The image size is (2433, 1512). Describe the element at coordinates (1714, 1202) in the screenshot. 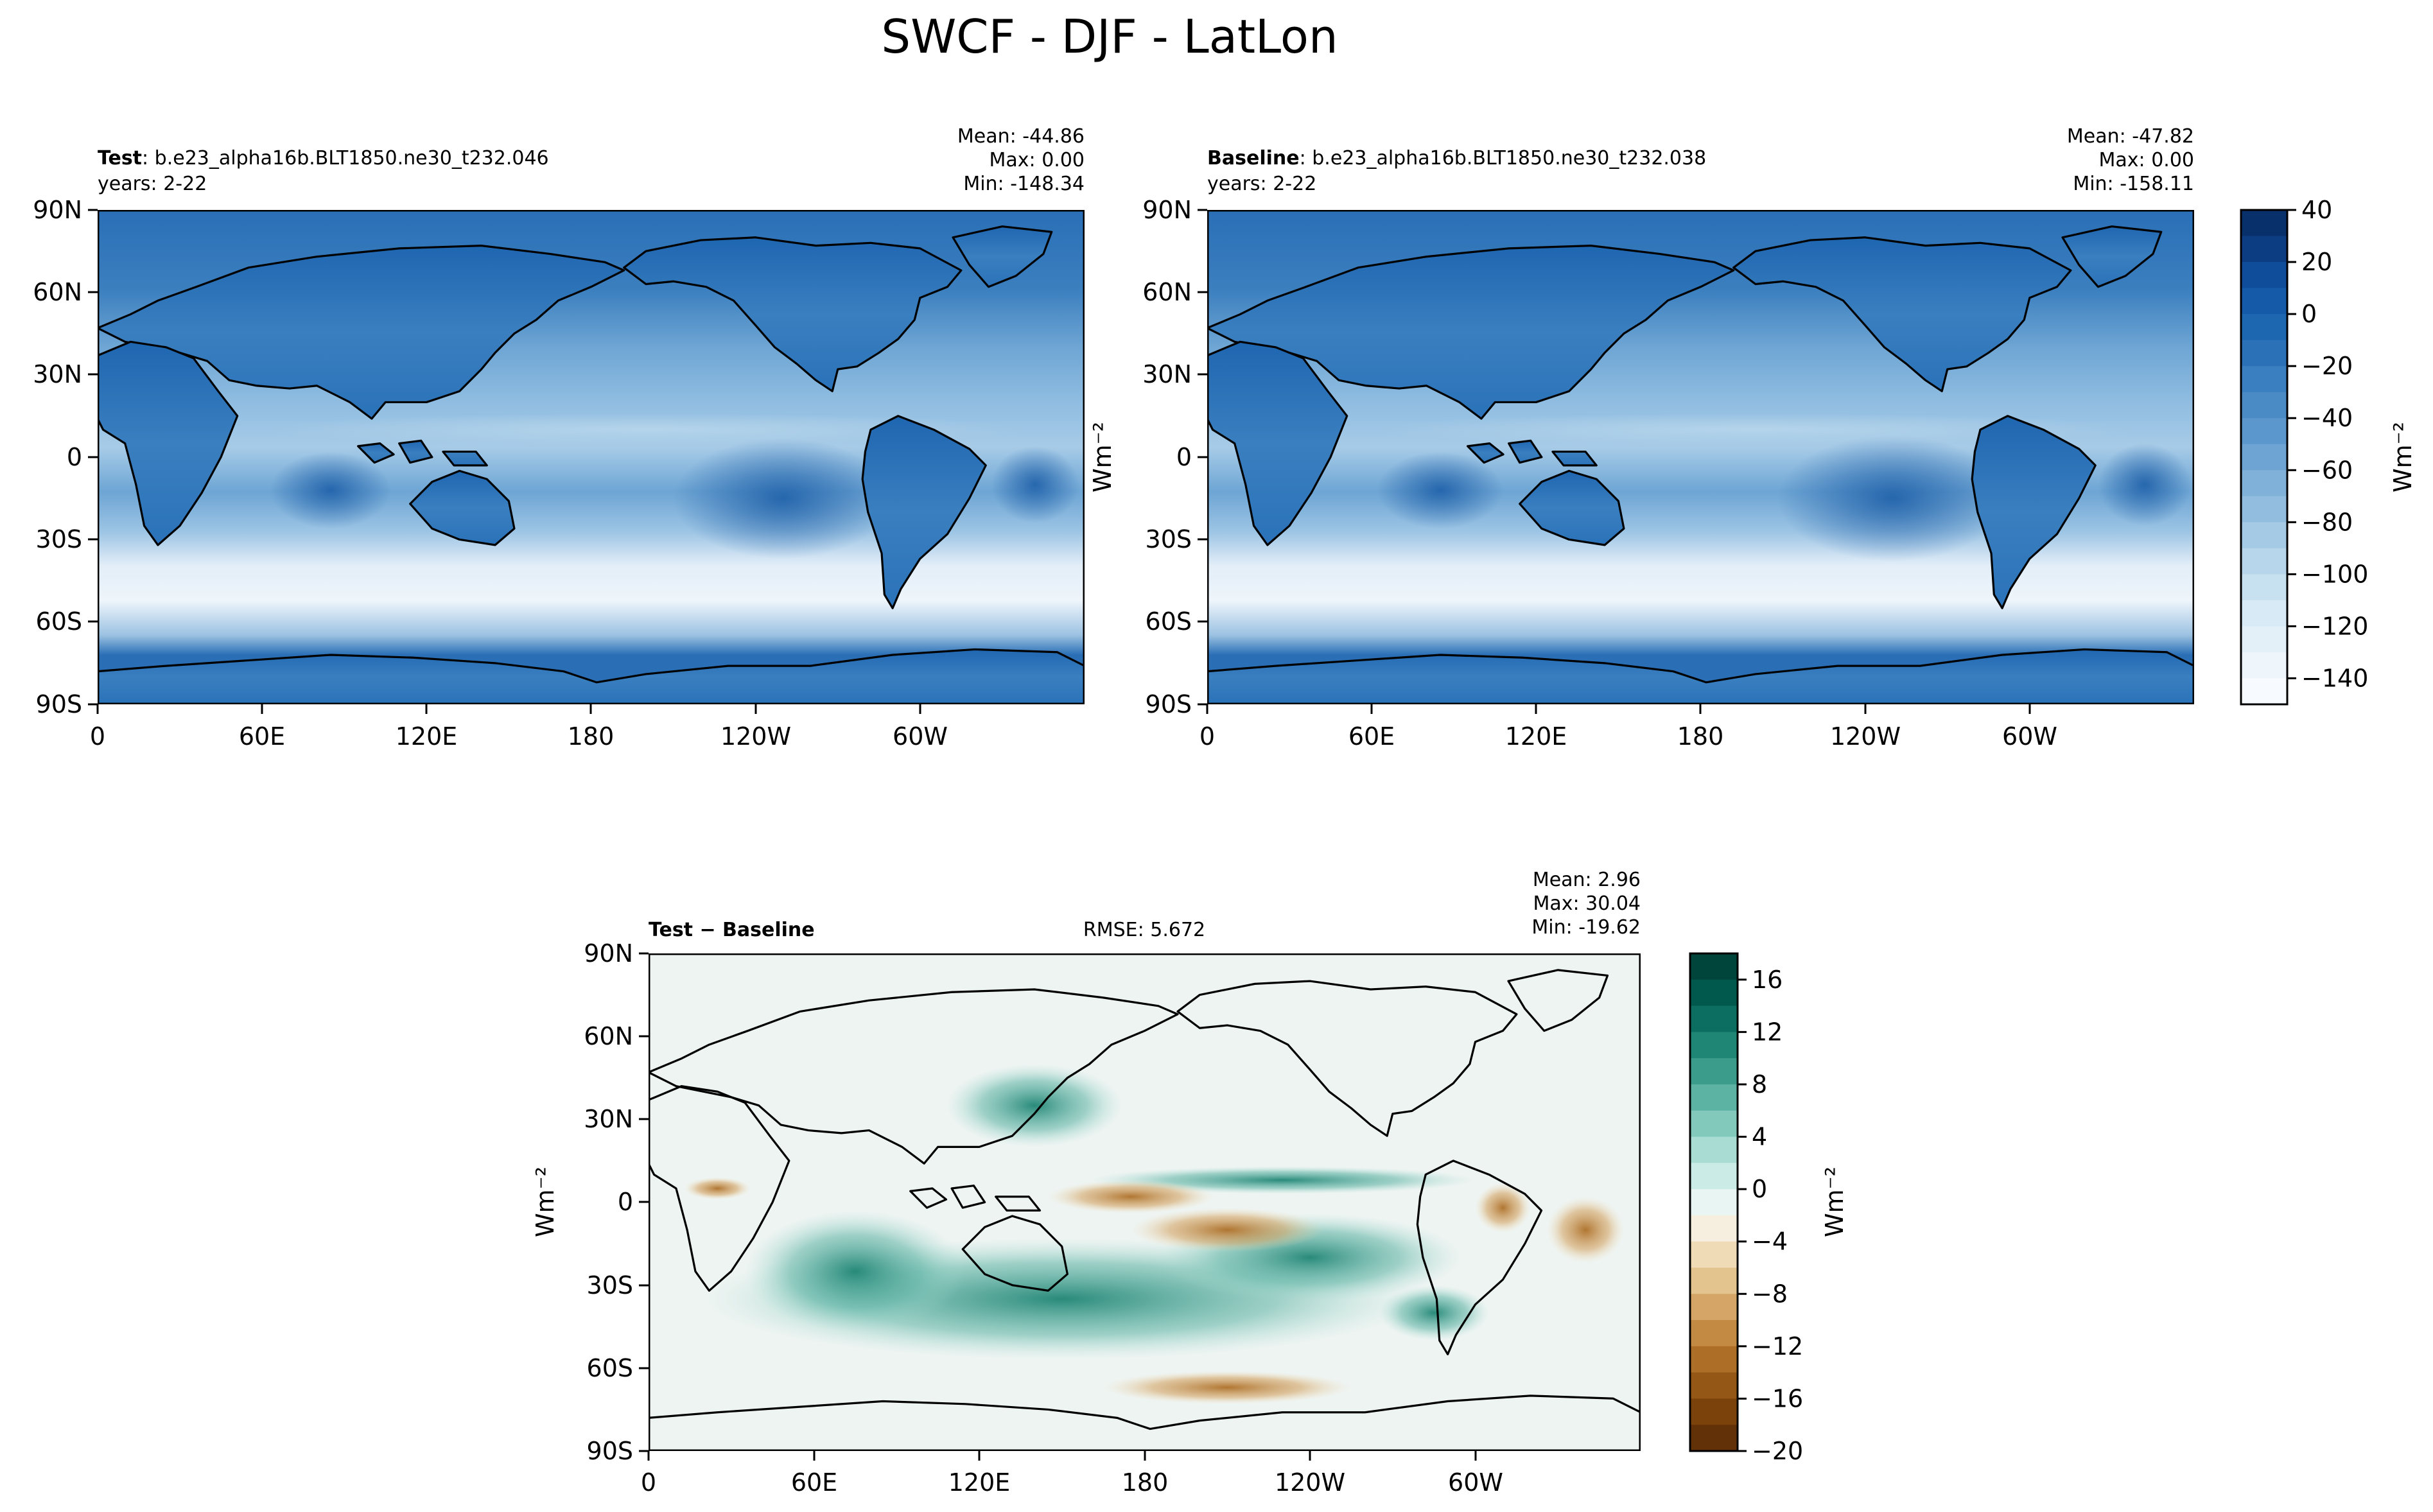

I see `diff-colorbar-frame` at that location.